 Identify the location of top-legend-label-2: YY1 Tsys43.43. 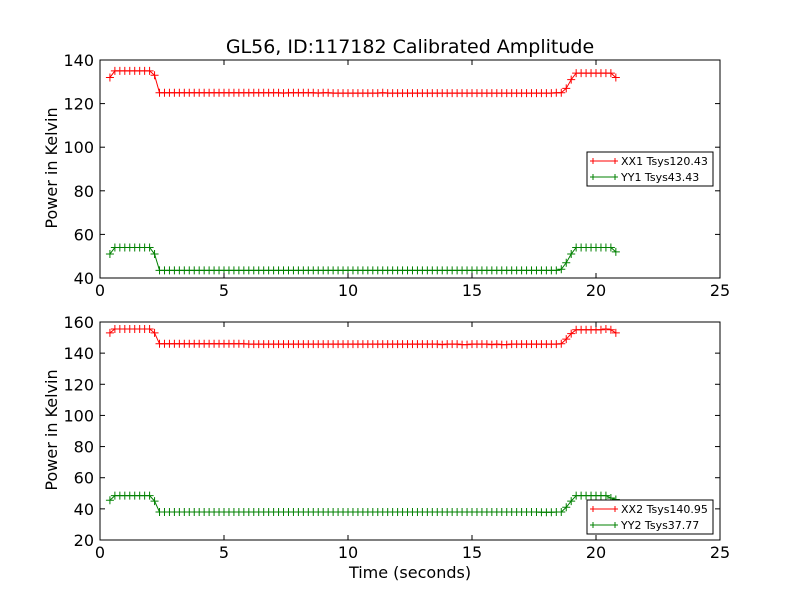
(659, 177).